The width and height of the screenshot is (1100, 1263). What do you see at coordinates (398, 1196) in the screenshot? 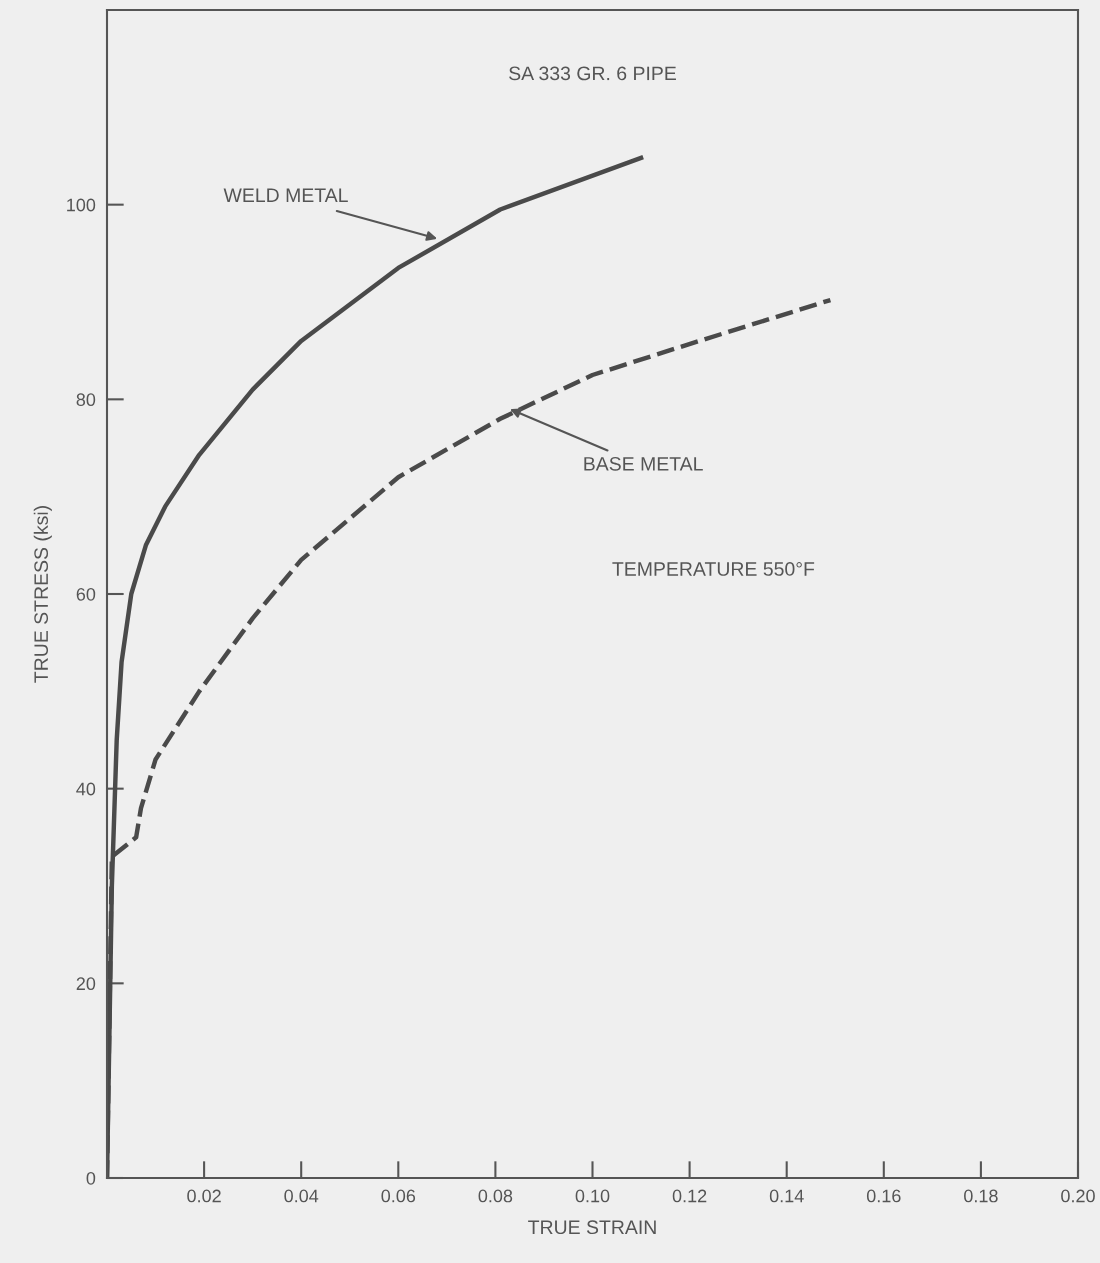
I see `x-tick-label: 0.06` at bounding box center [398, 1196].